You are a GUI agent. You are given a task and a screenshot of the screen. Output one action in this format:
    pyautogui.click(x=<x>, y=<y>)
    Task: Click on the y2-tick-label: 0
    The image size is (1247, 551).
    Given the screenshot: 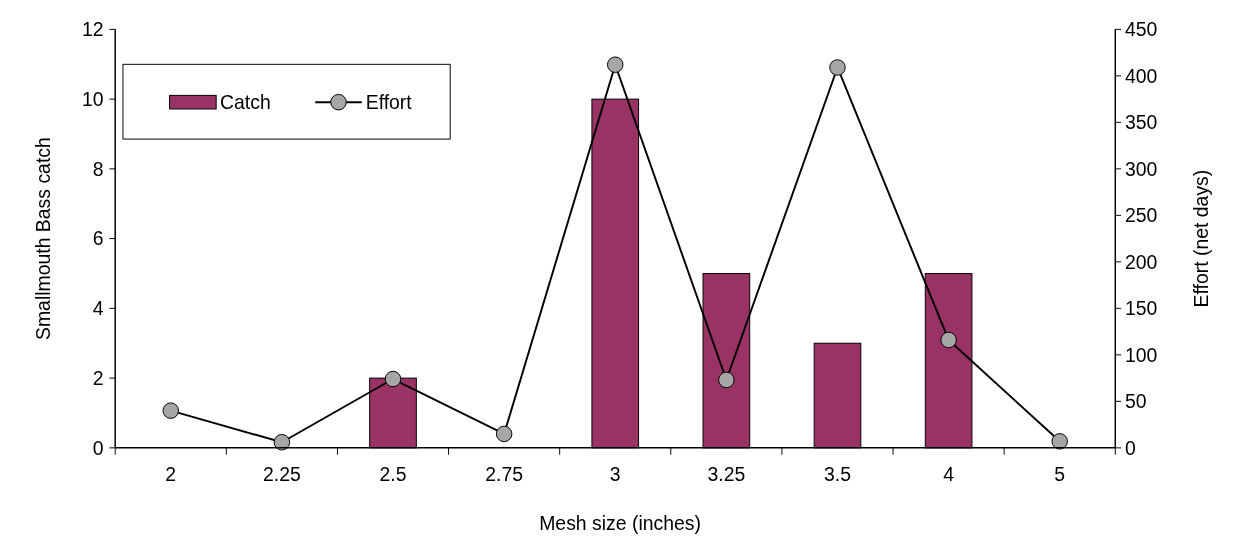 What is the action you would take?
    pyautogui.click(x=1130, y=447)
    